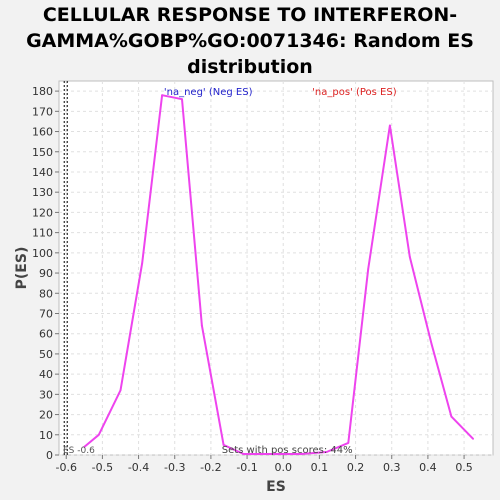  What do you see at coordinates (46, 293) in the screenshot?
I see `y-tick-label: 80` at bounding box center [46, 293].